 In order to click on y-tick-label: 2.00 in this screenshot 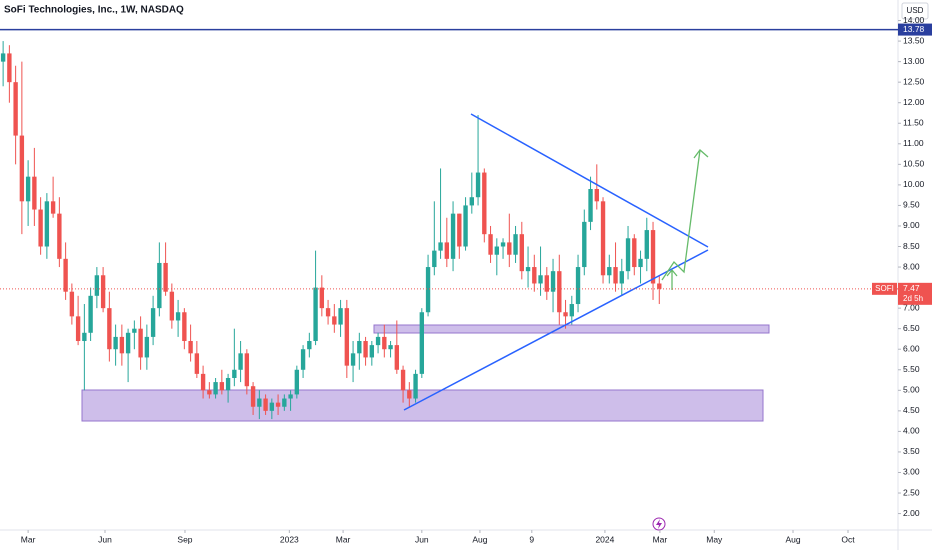, I will do `click(911, 513)`.